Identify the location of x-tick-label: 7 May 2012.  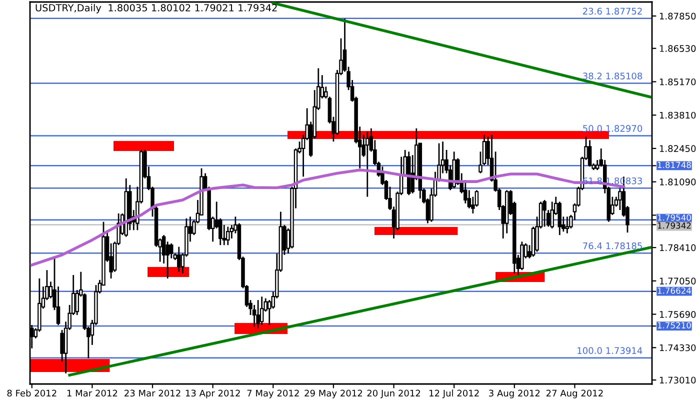
(273, 394).